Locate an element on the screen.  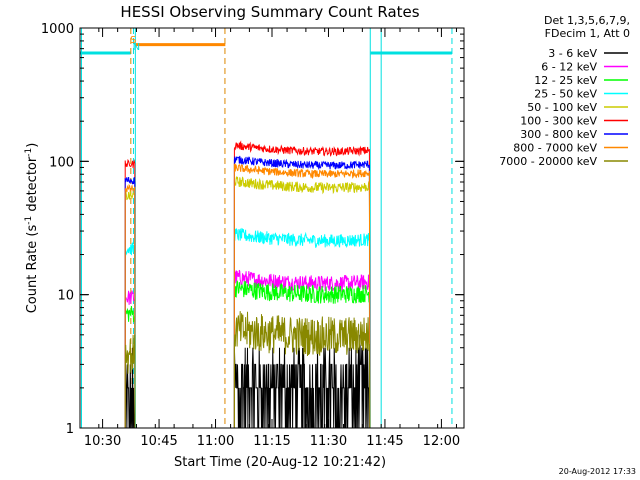
x-tick-label-1200: 12:00 is located at coordinates (441, 441).